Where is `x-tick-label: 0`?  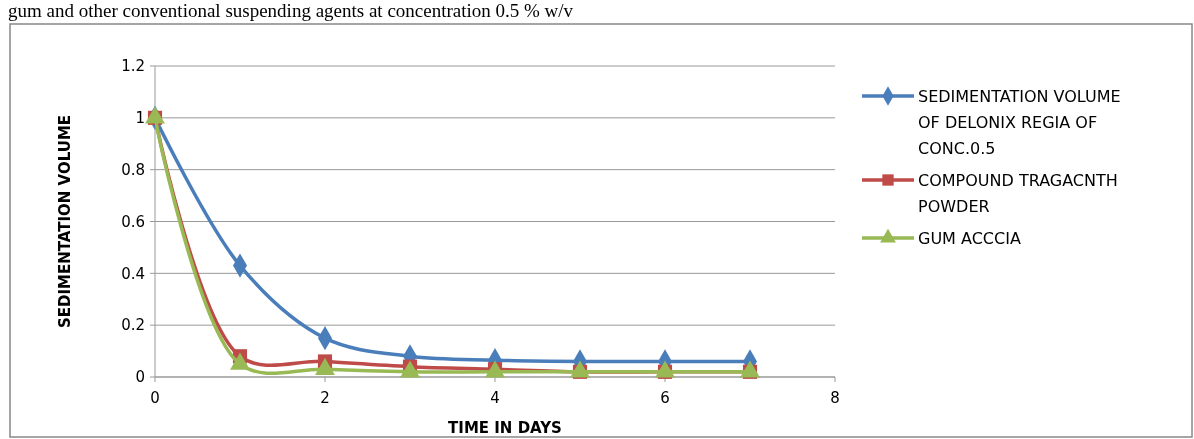 x-tick-label: 0 is located at coordinates (155, 398).